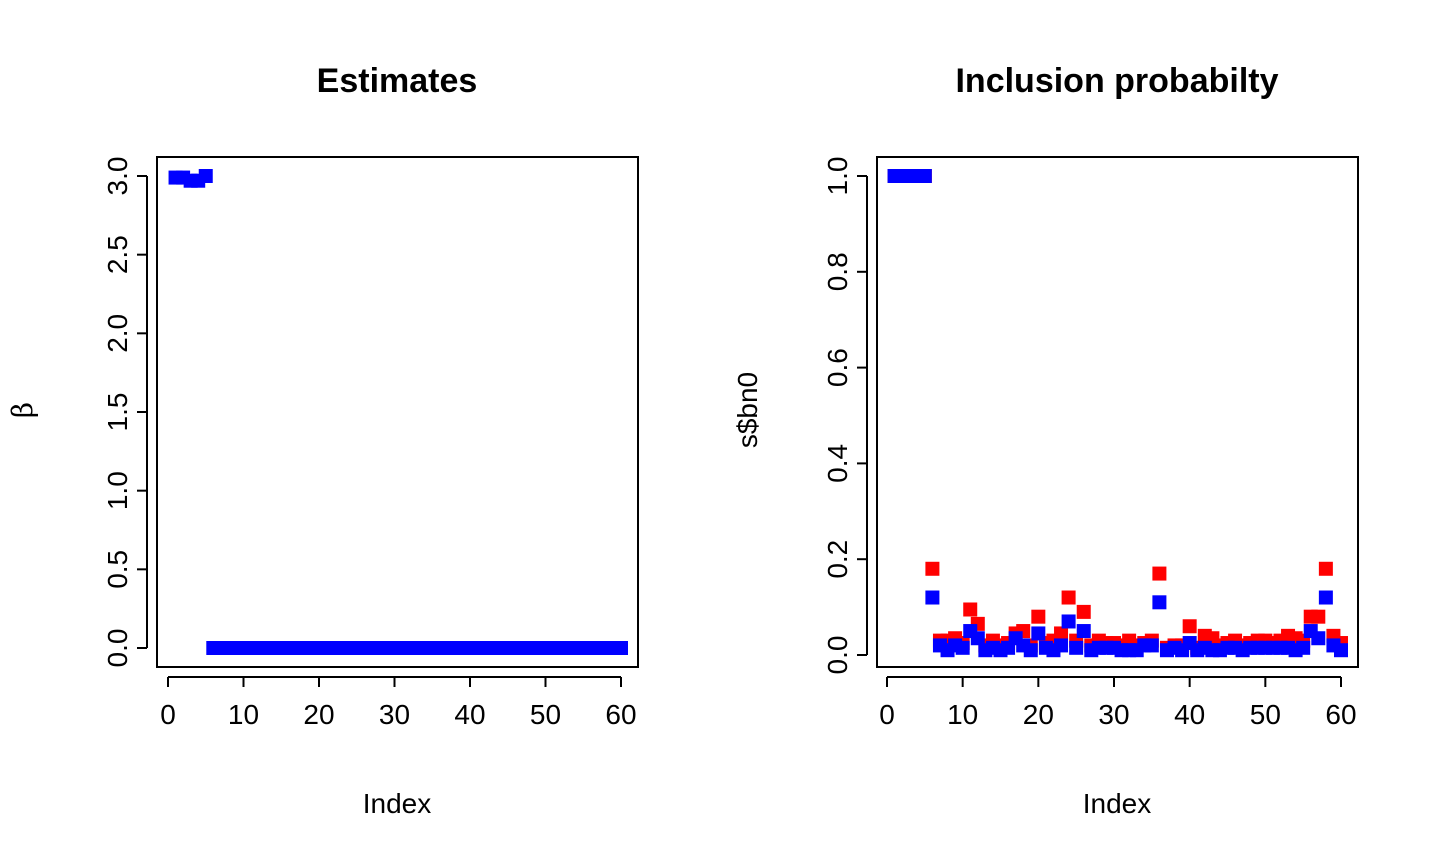 This screenshot has height=864, width=1440. I want to click on y-tick-label: 3.0, so click(117, 176).